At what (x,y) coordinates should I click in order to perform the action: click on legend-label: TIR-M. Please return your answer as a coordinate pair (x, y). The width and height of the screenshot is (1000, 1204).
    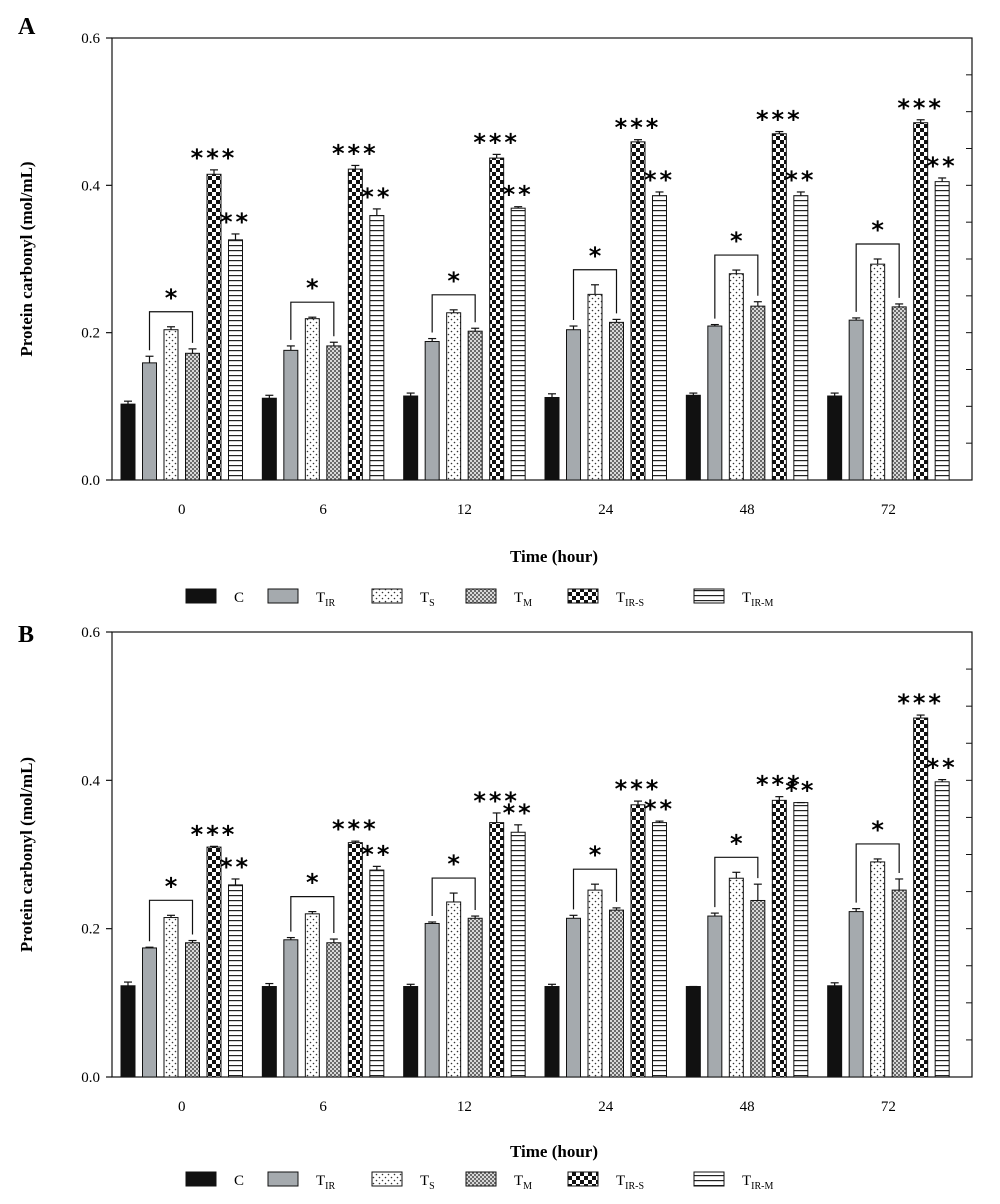
    Looking at the image, I should click on (758, 1182).